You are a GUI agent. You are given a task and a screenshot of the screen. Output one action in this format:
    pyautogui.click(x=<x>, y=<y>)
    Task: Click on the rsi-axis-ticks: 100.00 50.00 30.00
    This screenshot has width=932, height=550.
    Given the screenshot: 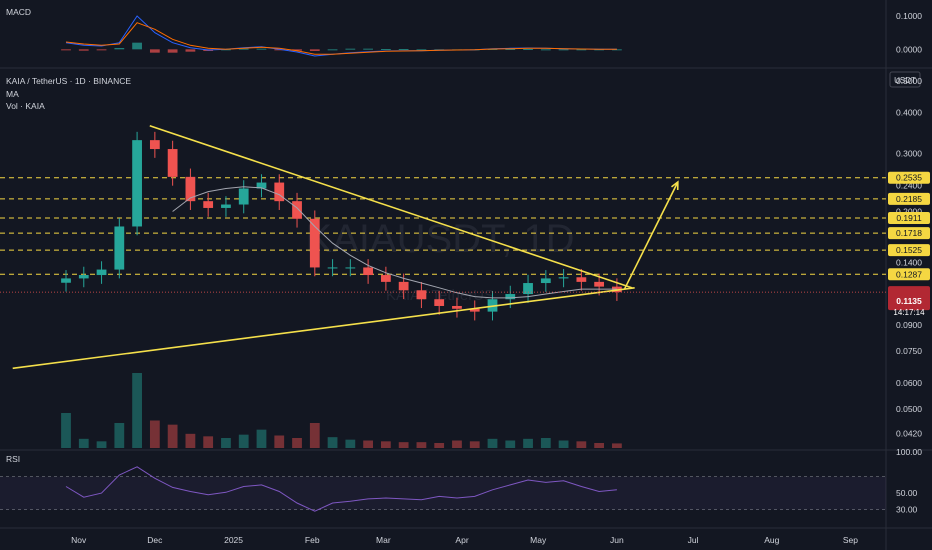 What is the action you would take?
    pyautogui.click(x=909, y=481)
    